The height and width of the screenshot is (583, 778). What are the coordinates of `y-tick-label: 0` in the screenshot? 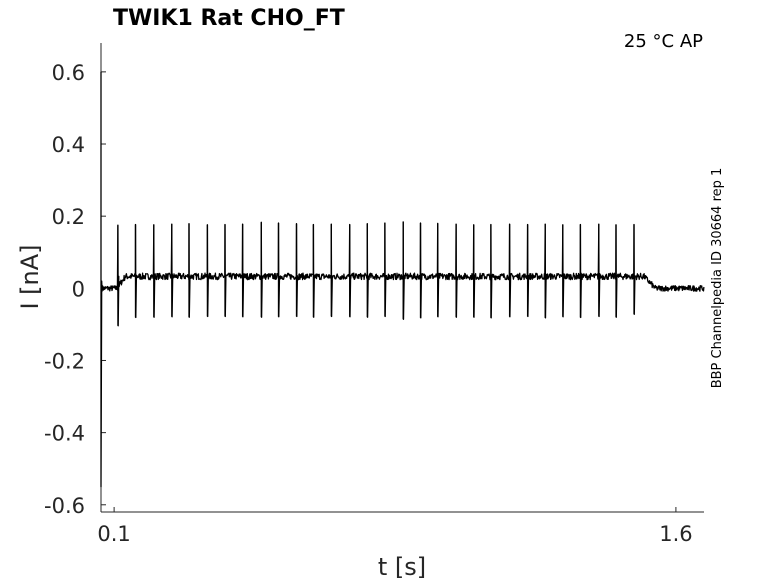 It's located at (78, 289).